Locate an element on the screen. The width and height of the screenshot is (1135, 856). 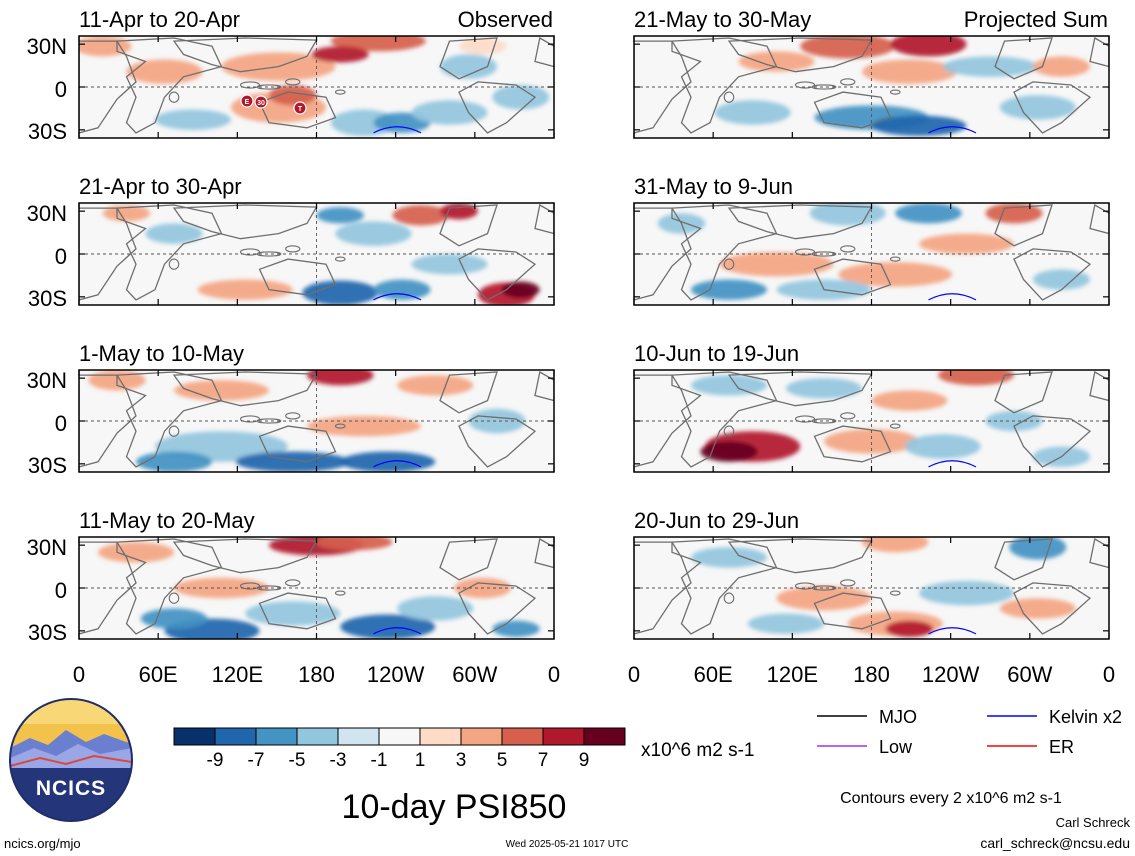
colorbar-units: x10^6 m2 s-1 is located at coordinates (697, 750).